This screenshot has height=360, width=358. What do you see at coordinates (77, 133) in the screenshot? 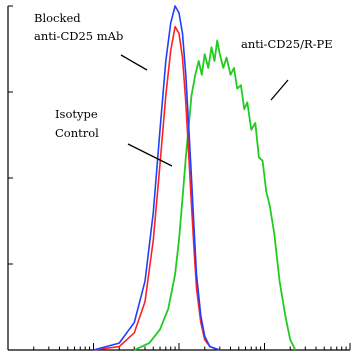
I see `annotation-isotype-line2: Control` at bounding box center [77, 133].